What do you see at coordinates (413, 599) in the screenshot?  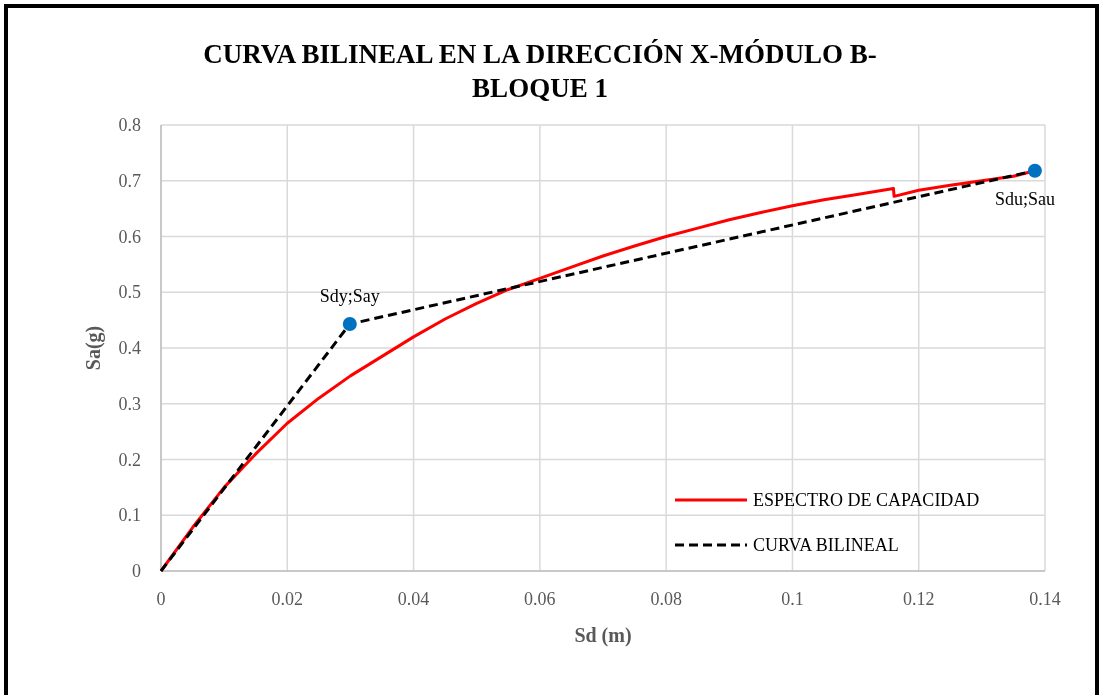 I see `x-tick-label: 0.04` at bounding box center [413, 599].